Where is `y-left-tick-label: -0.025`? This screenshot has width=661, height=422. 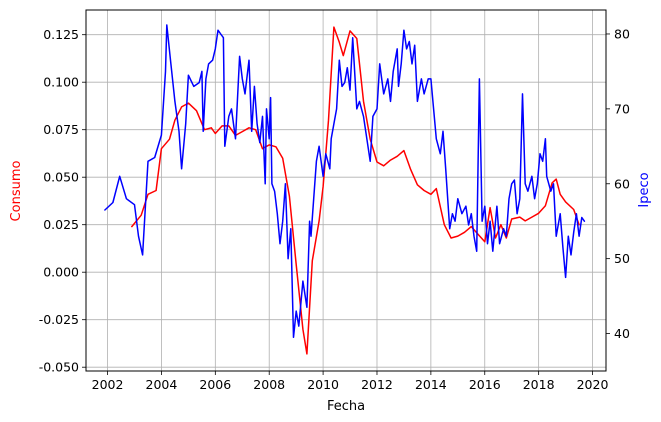
y-left-tick-label: -0.025 is located at coordinates (59, 319).